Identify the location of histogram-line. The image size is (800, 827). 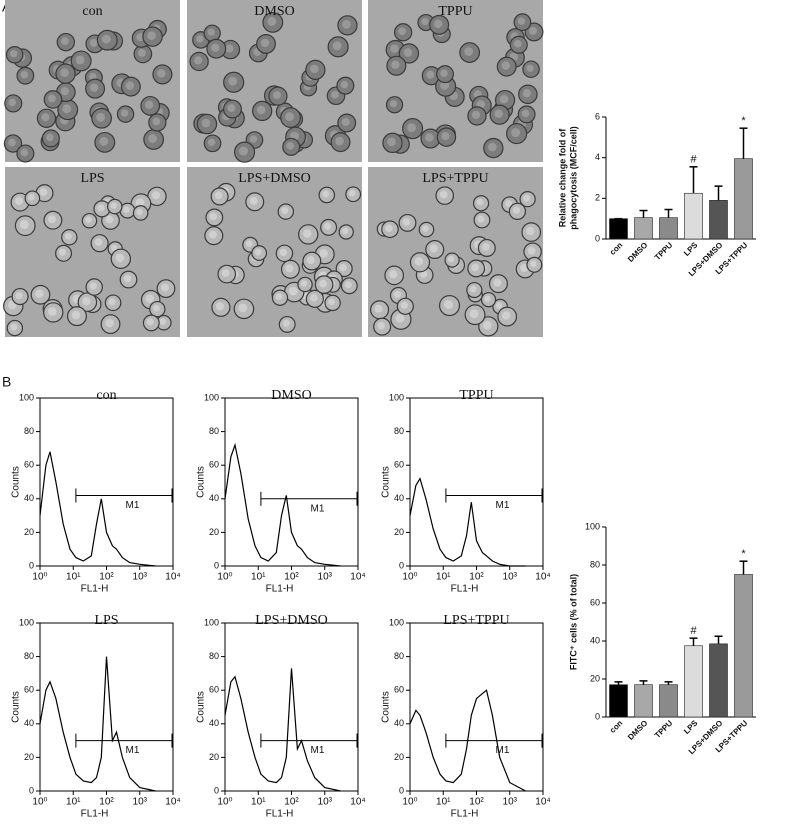
(467, 740).